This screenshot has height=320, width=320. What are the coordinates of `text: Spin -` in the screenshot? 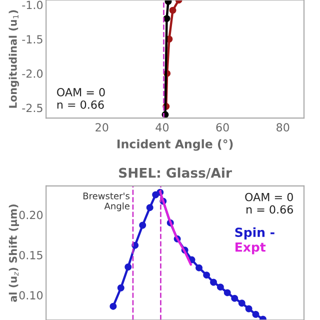 It's located at (254, 233).